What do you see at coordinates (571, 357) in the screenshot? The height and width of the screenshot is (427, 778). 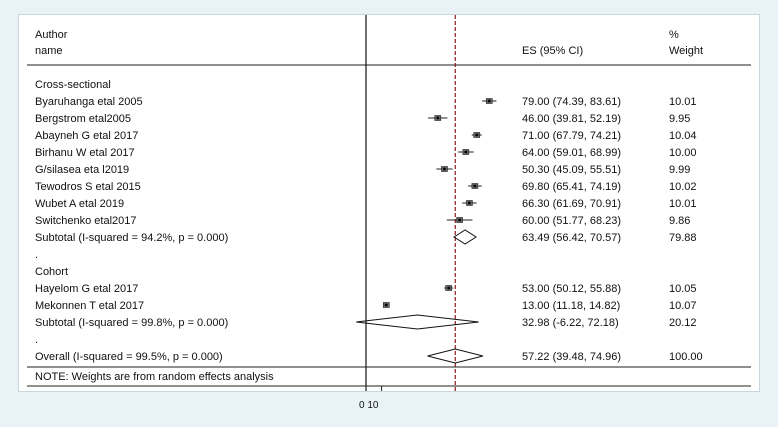 I see `overall-ci: 57.22 (39.48, 74.96)` at bounding box center [571, 357].